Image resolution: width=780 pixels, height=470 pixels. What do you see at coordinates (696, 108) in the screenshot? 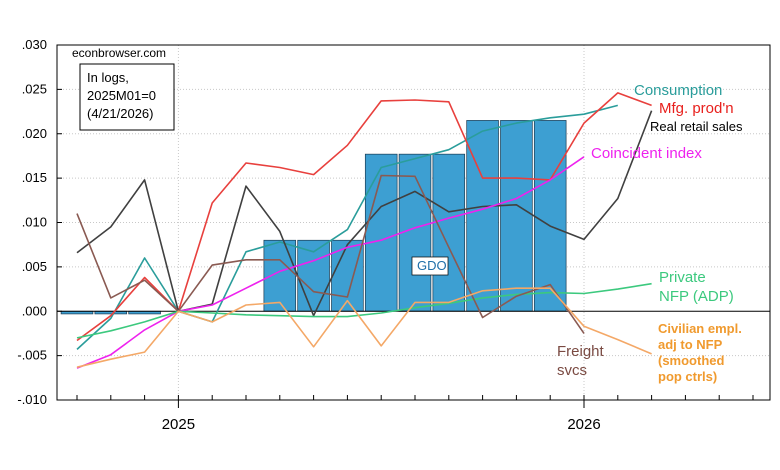
I see `series-label: Mfg. prod'n` at bounding box center [696, 108].